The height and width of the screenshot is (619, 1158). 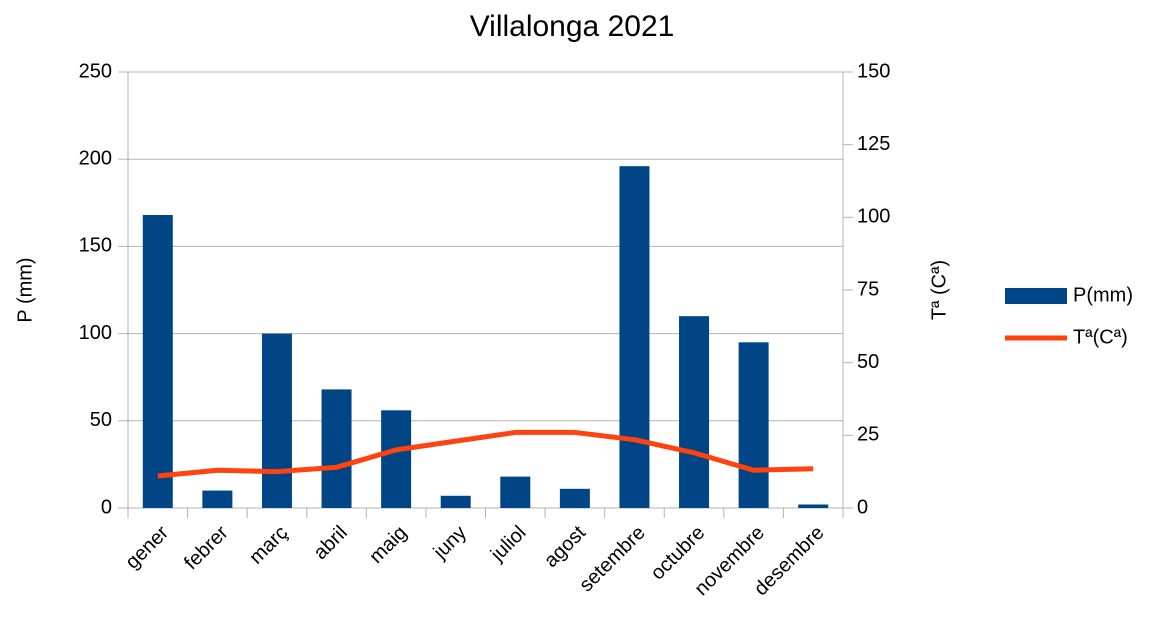 I want to click on legend-label: P(mm), so click(x=1103, y=295).